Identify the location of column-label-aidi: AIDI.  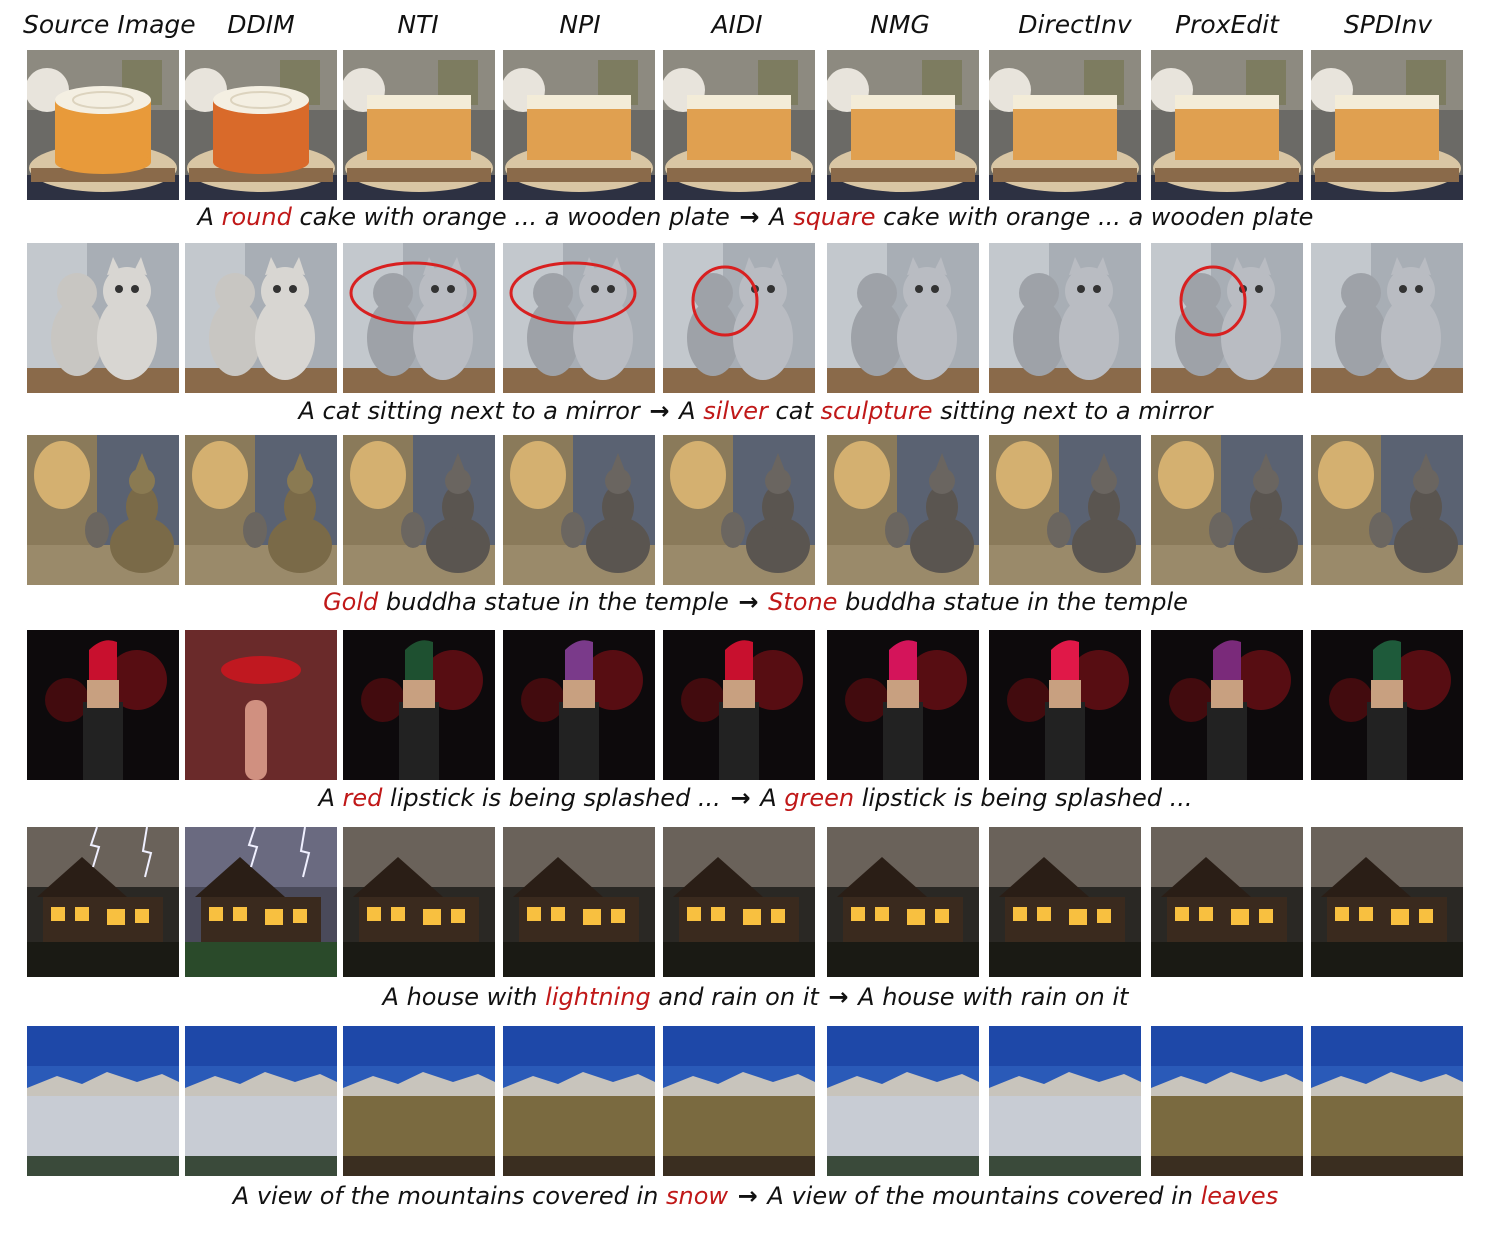
(737, 24).